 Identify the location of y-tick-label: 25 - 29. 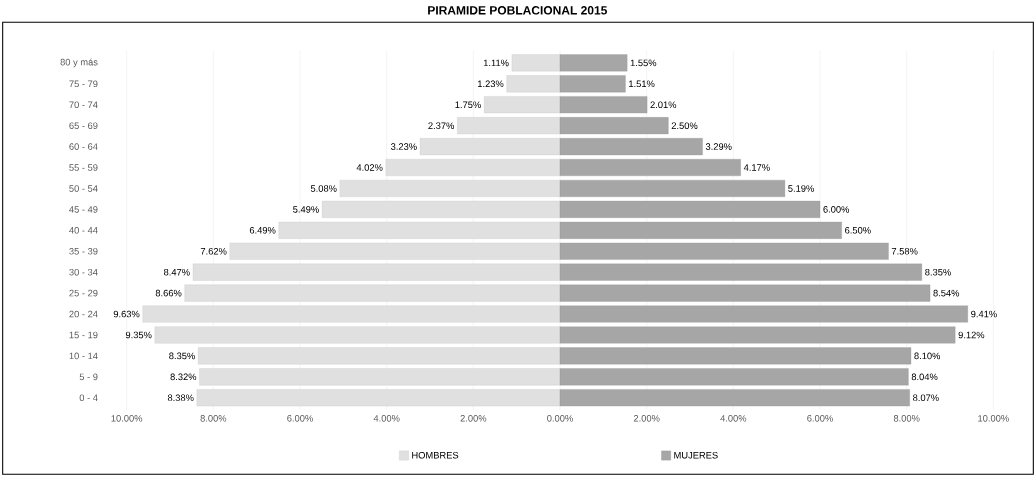
(83, 293).